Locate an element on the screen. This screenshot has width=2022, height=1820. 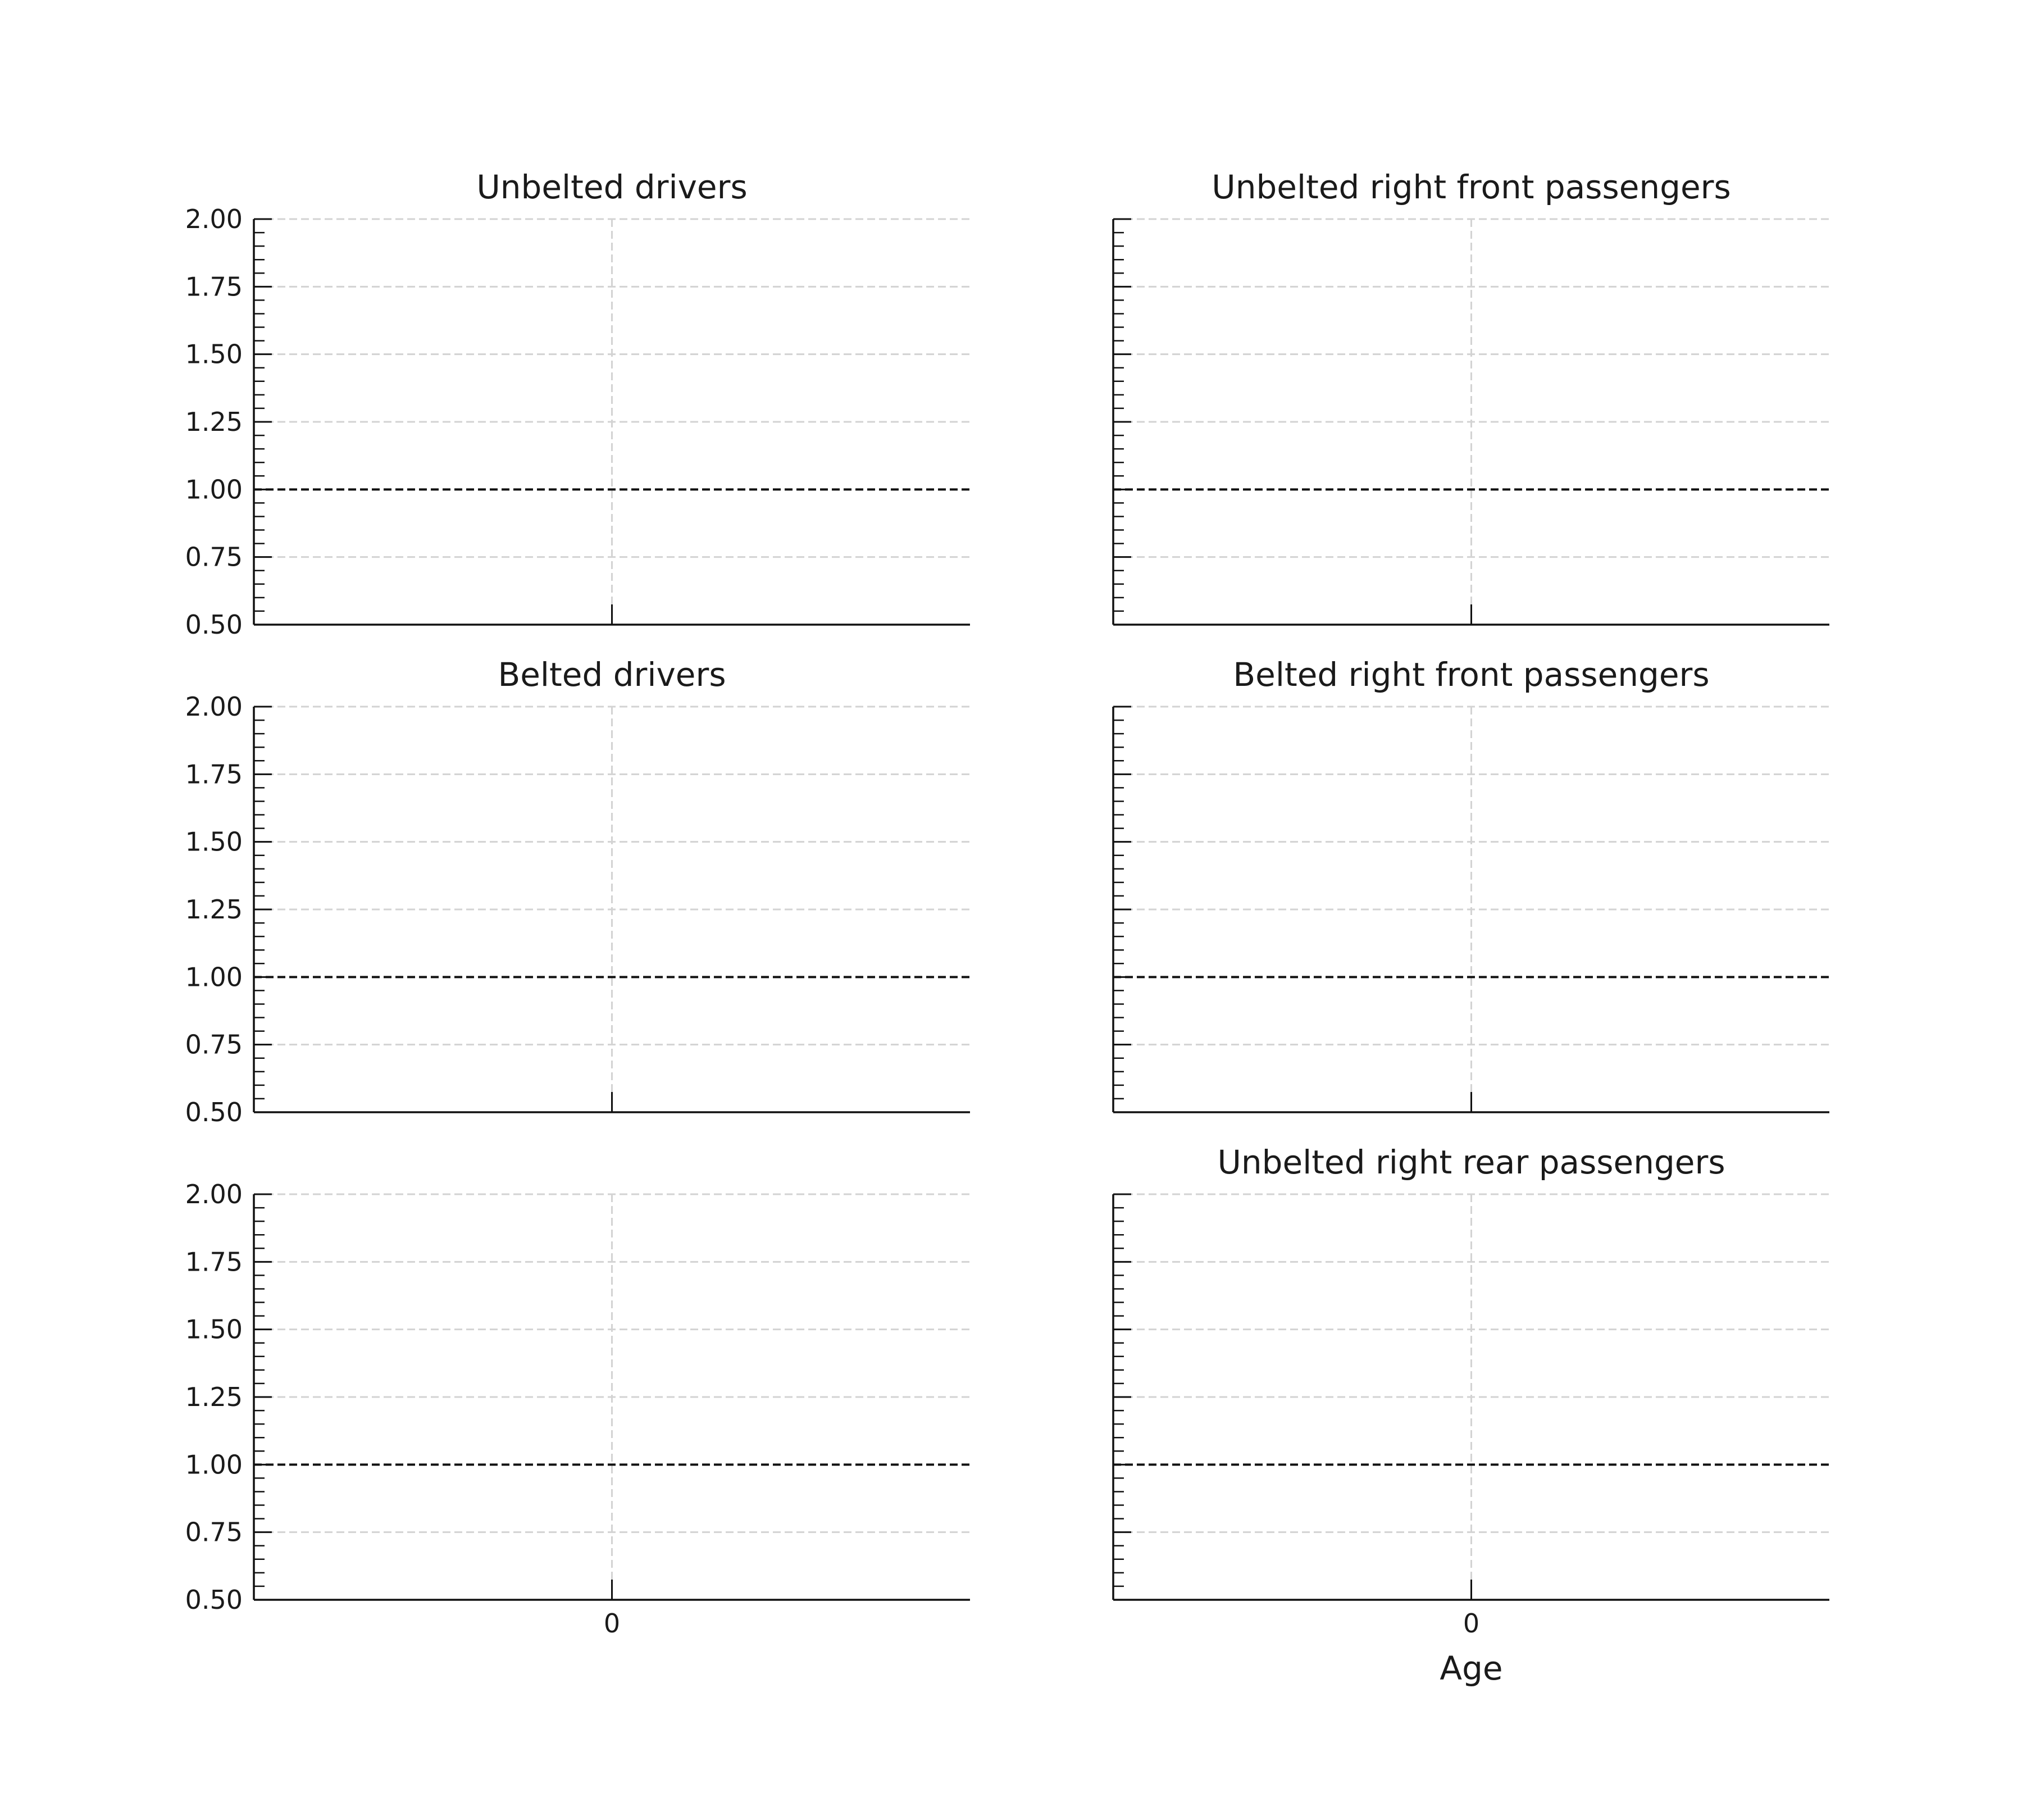
panel-title: Unbelted right rear passengers is located at coordinates (1471, 1162).